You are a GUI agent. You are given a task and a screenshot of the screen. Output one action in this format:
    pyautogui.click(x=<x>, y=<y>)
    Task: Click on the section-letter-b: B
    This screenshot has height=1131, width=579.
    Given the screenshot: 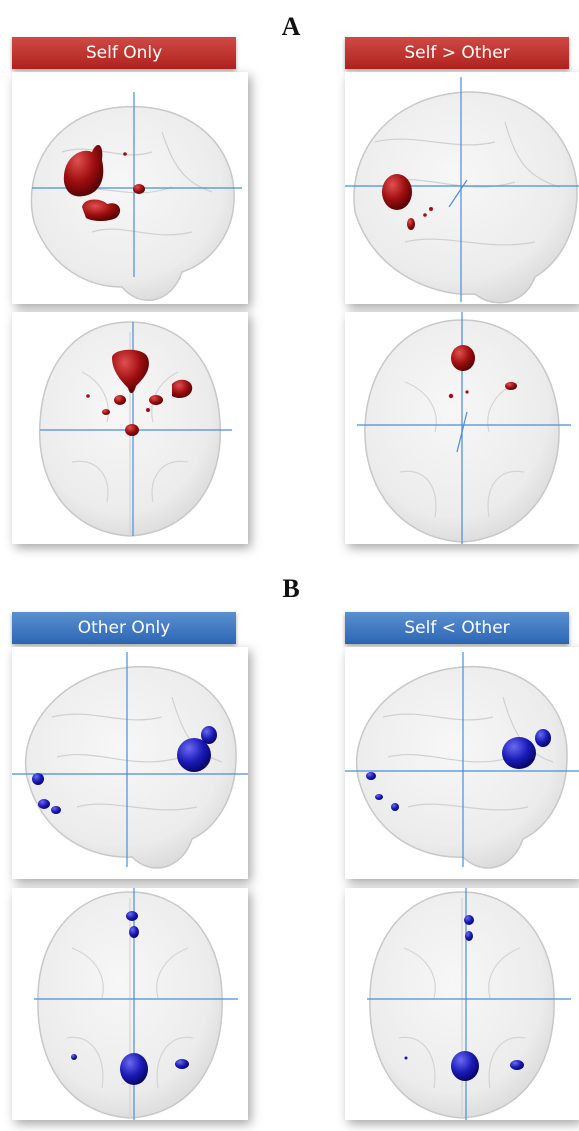 What is the action you would take?
    pyautogui.click(x=291, y=588)
    